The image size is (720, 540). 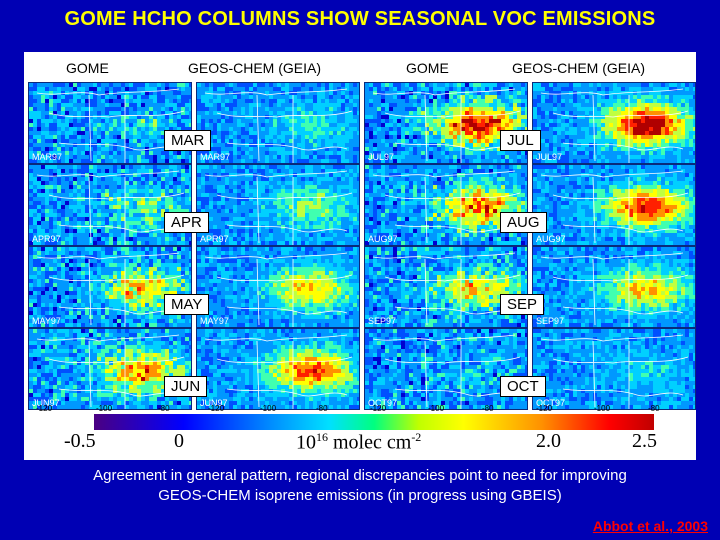 What do you see at coordinates (522, 304) in the screenshot?
I see `month-label: SEP` at bounding box center [522, 304].